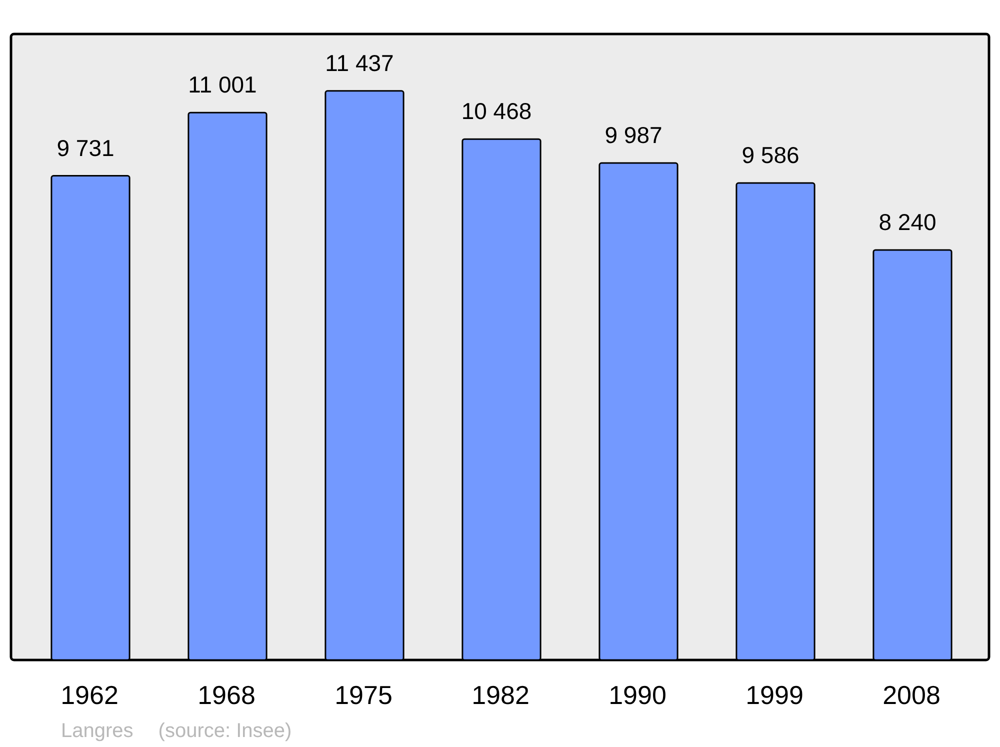 Image resolution: width=1000 pixels, height=747 pixels. What do you see at coordinates (907, 221) in the screenshot?
I see `data-label: 8 240` at bounding box center [907, 221].